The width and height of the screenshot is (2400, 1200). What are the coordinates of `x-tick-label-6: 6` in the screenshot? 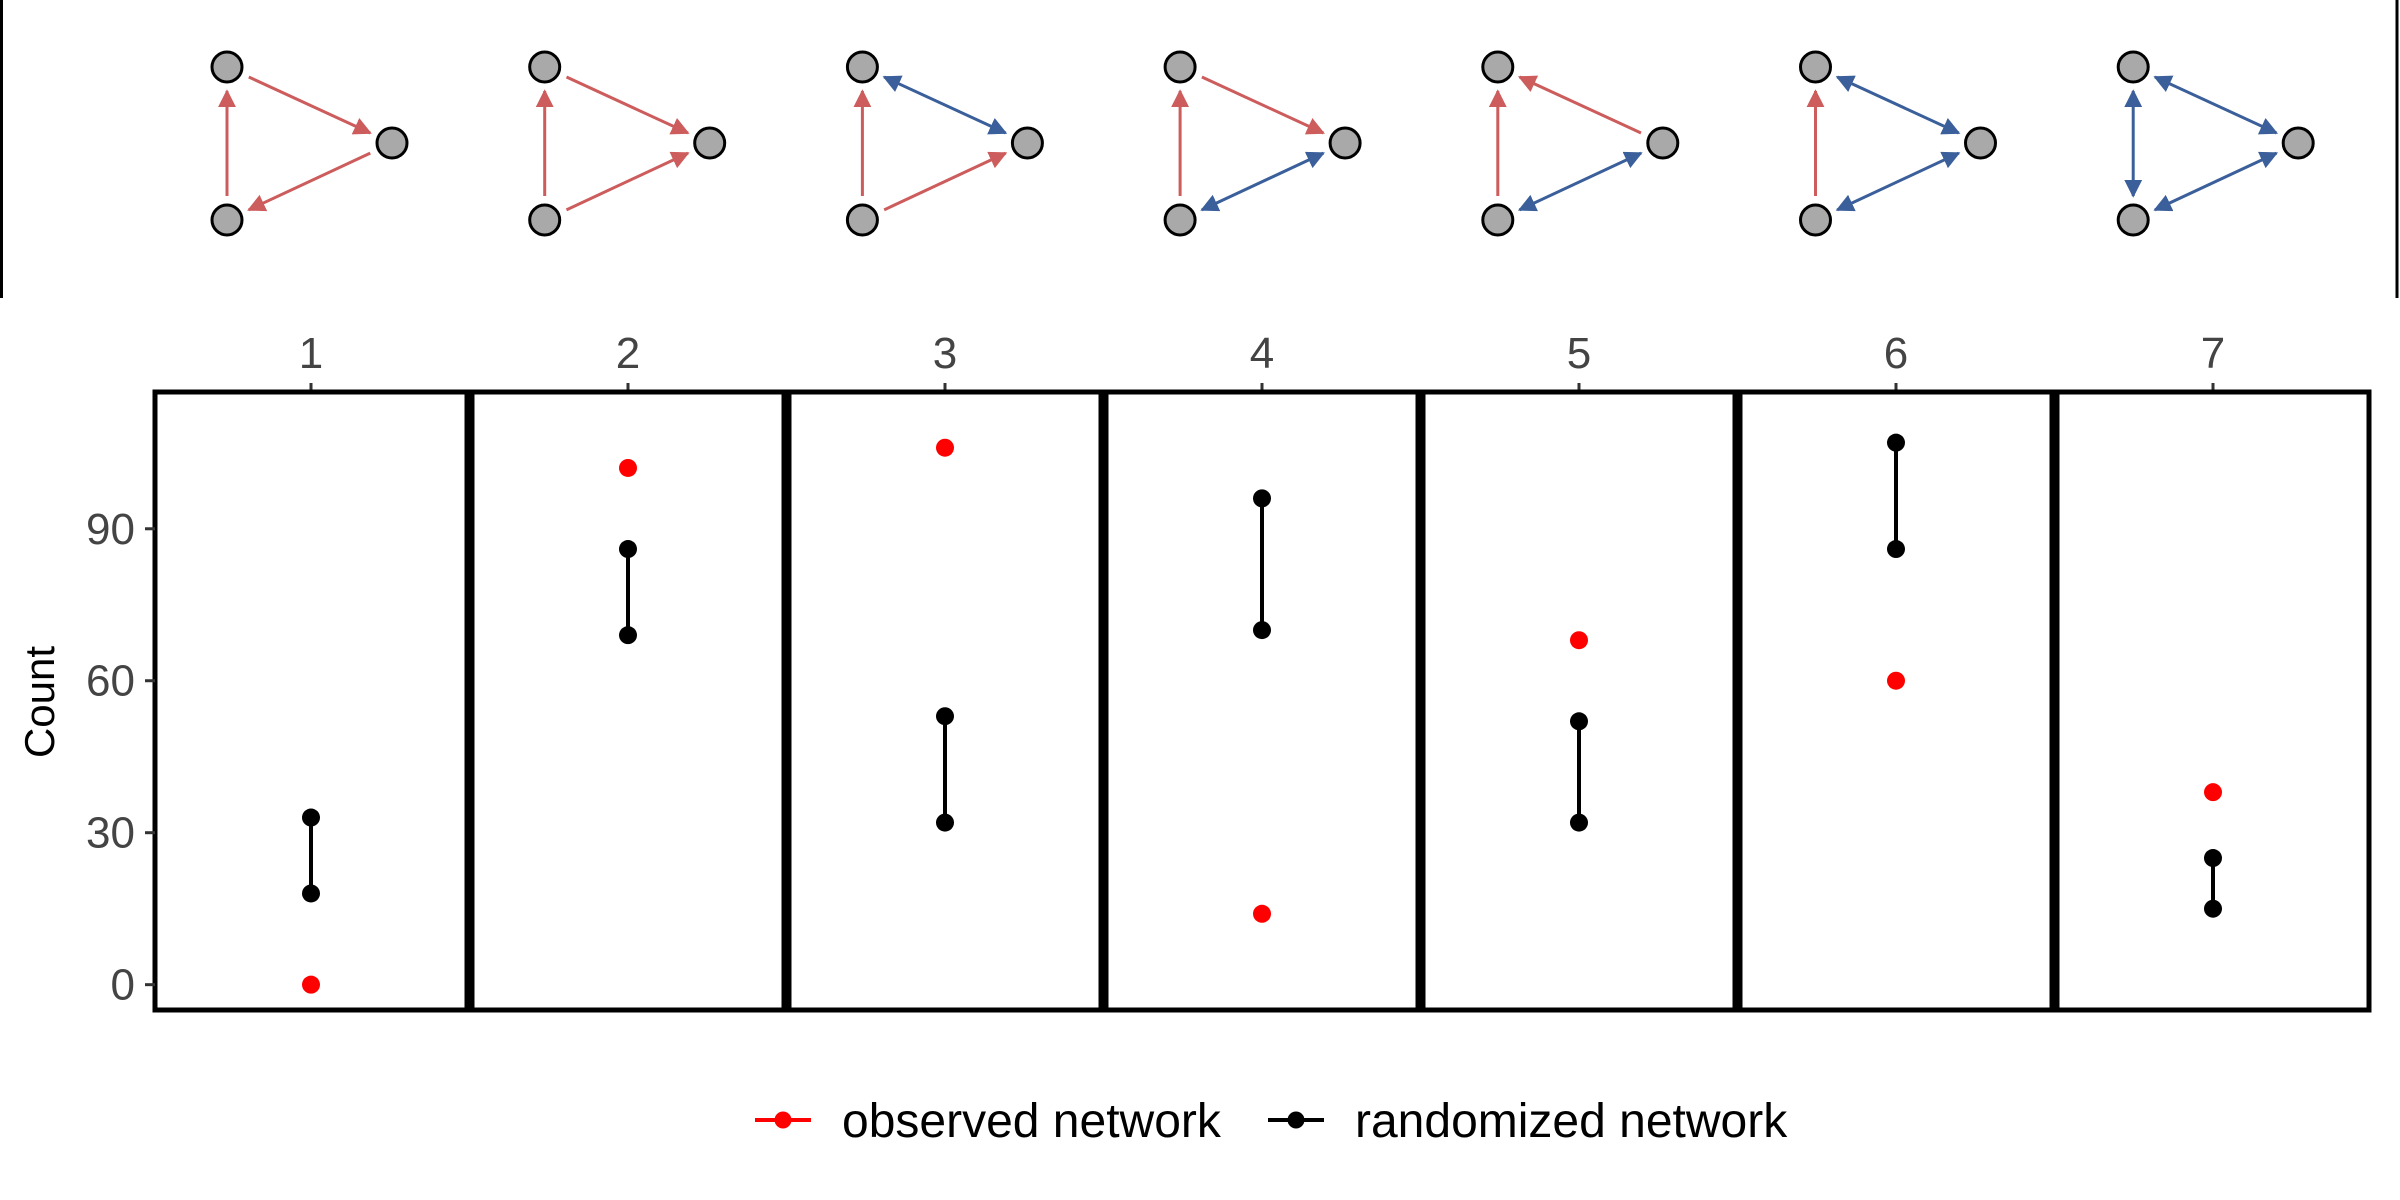 It's located at (1896, 353).